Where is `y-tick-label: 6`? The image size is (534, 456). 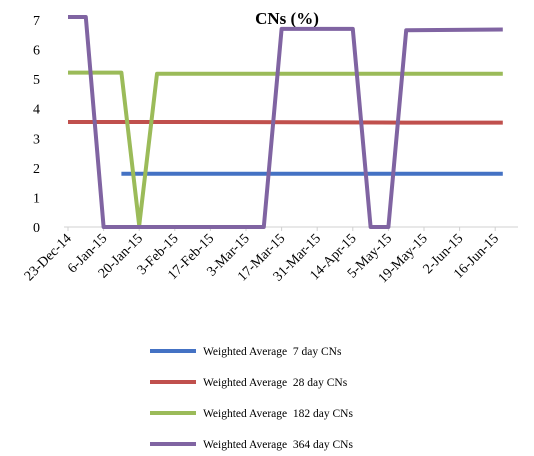 y-tick-label: 6 is located at coordinates (36, 51).